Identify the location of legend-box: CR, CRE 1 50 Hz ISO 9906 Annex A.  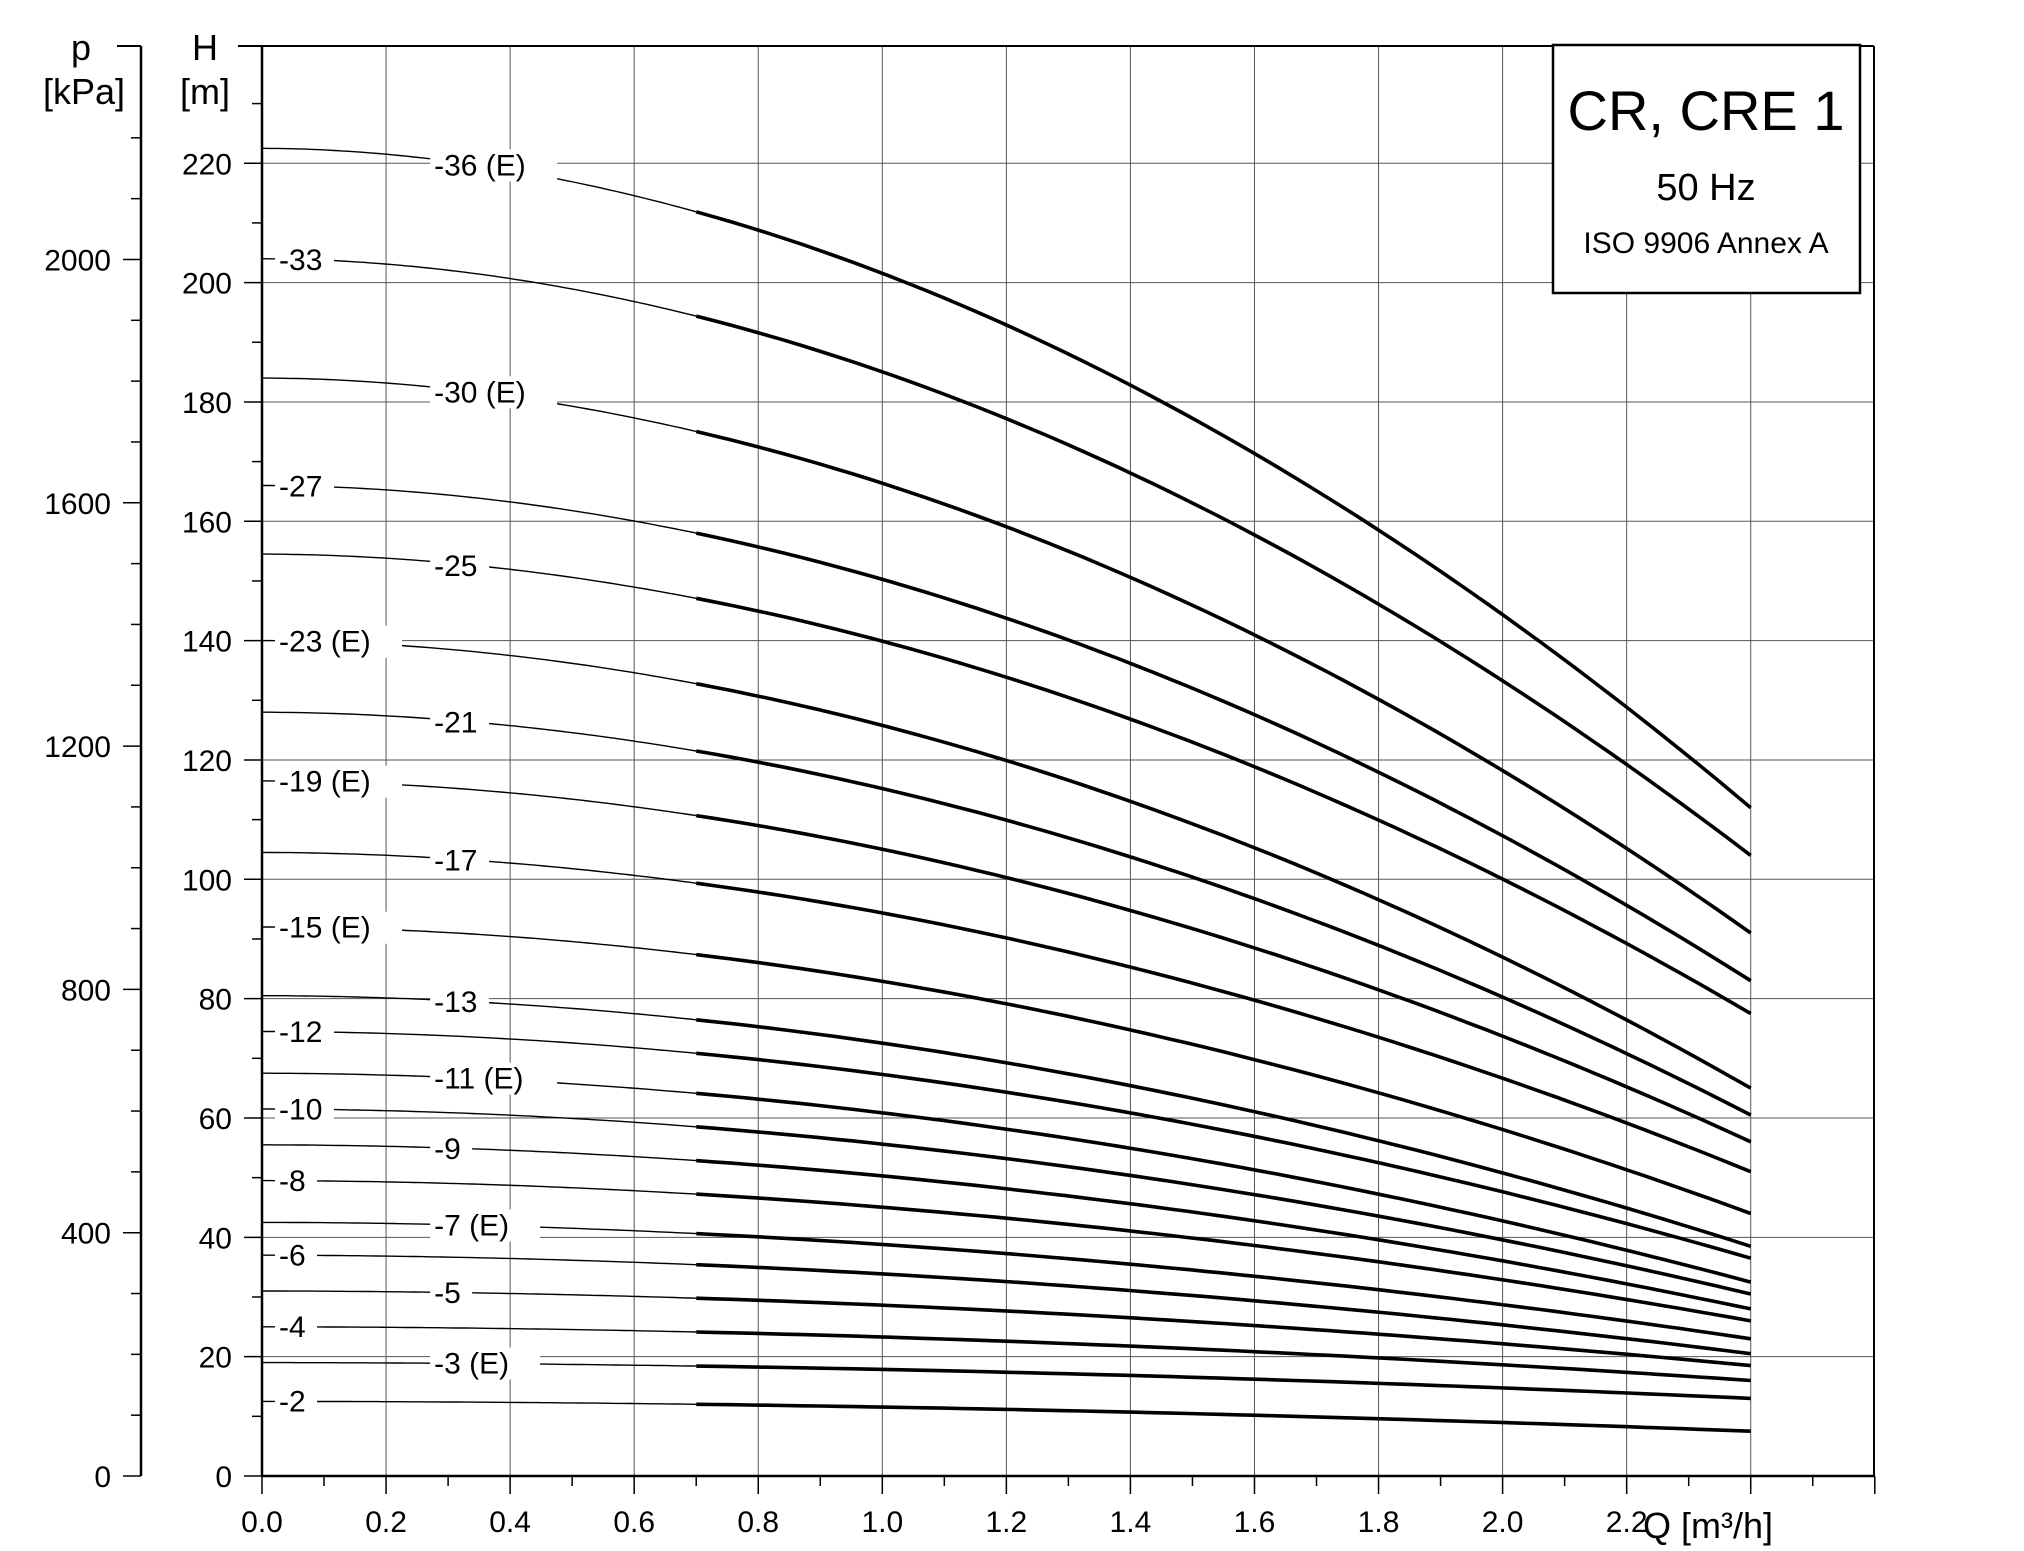
(1706, 169).